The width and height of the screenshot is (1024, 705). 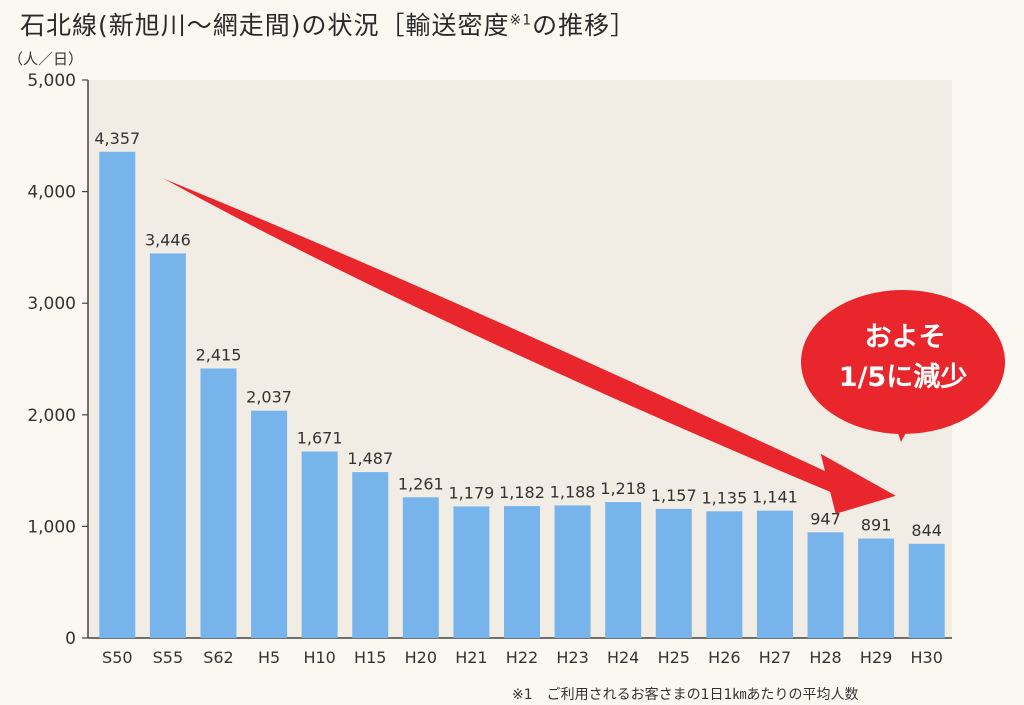 What do you see at coordinates (471, 657) in the screenshot?
I see `x-tick-label: H21` at bounding box center [471, 657].